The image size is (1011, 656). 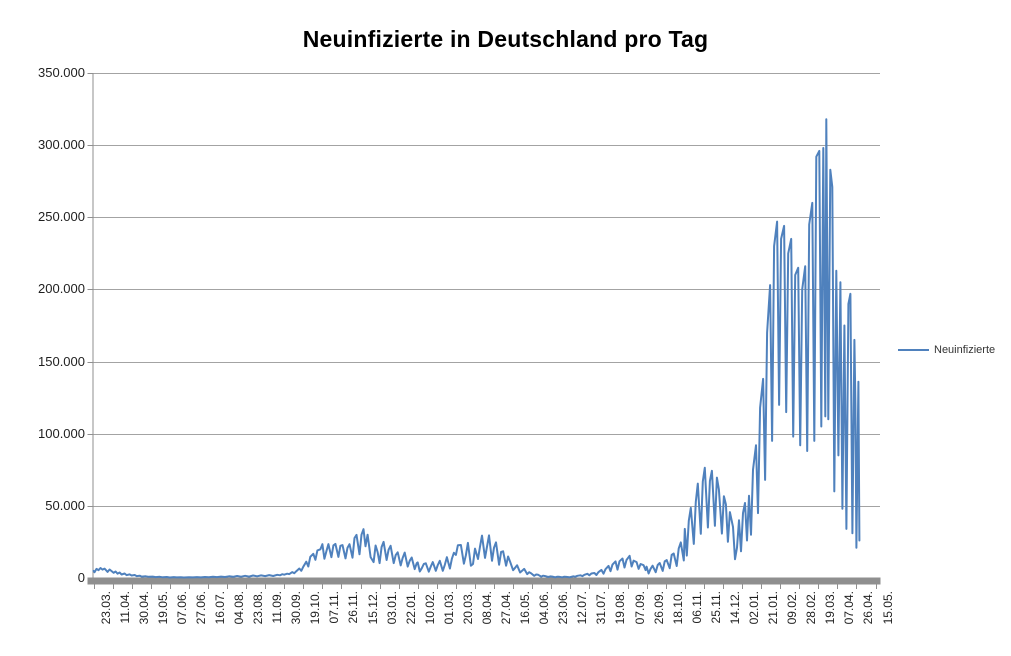 I want to click on legend: Neuinfizierte, so click(x=946, y=350).